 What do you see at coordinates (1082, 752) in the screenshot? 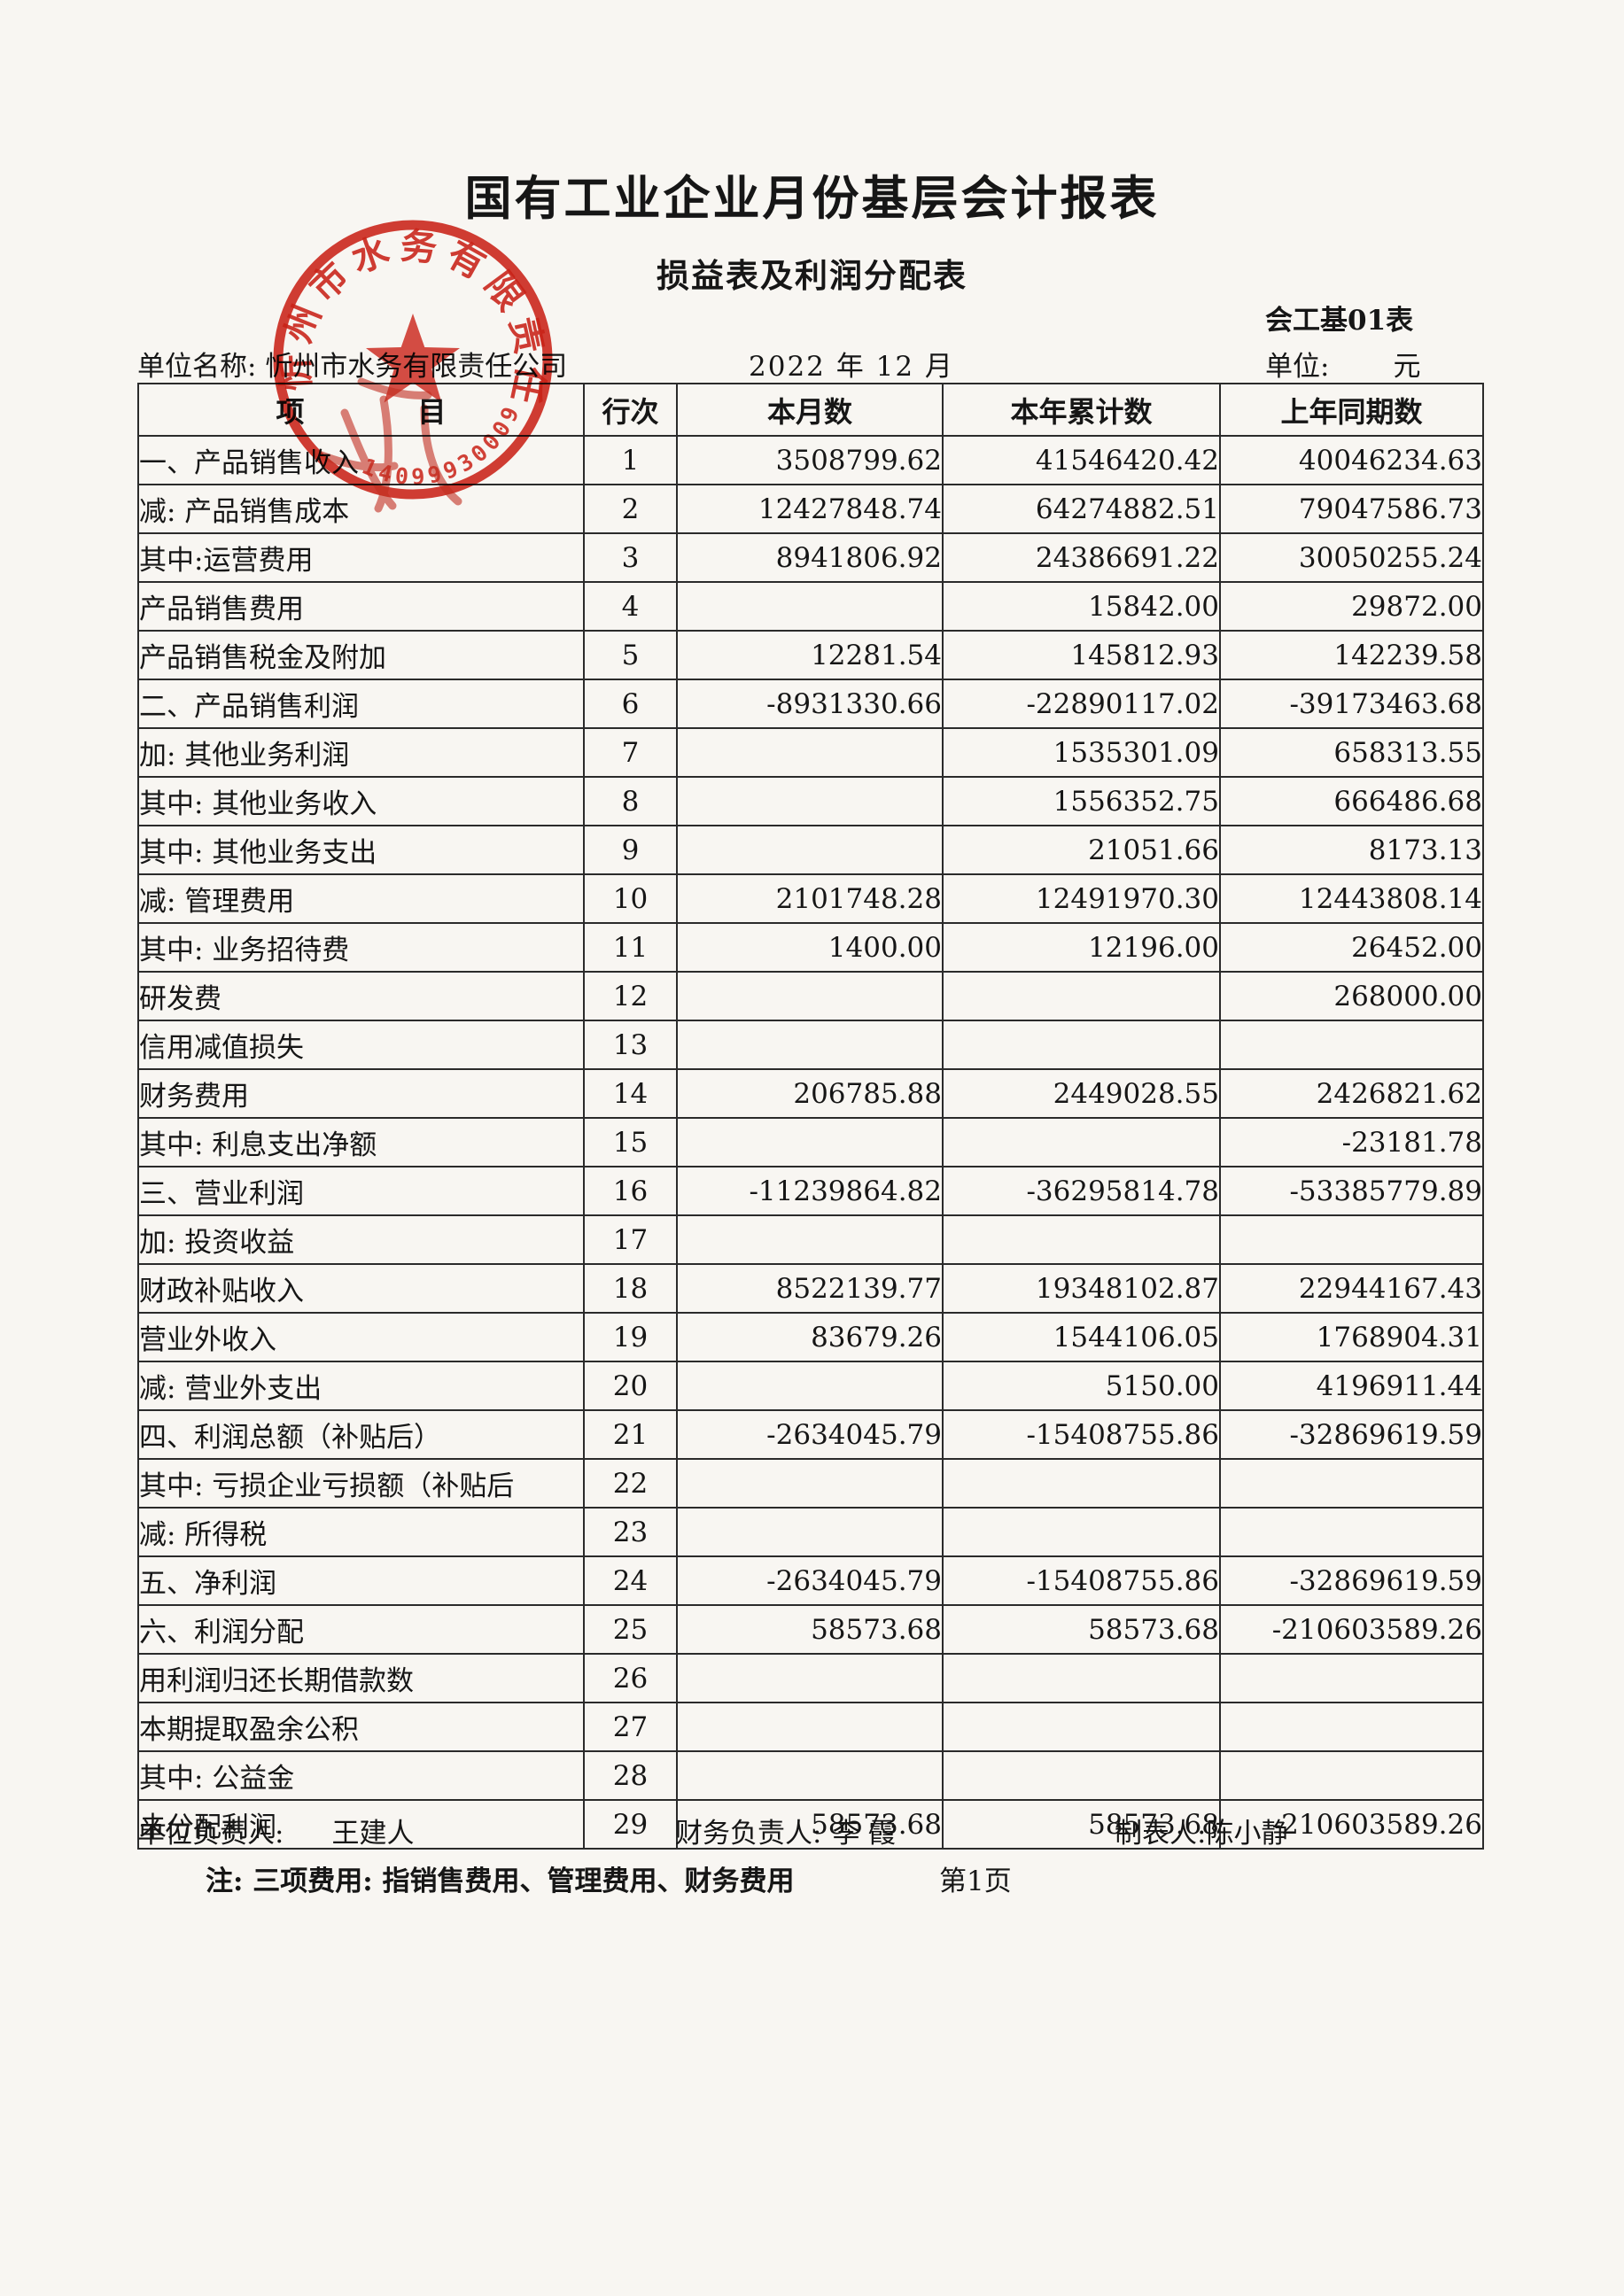
I see `row-year-to-date: 1535301.09` at bounding box center [1082, 752].